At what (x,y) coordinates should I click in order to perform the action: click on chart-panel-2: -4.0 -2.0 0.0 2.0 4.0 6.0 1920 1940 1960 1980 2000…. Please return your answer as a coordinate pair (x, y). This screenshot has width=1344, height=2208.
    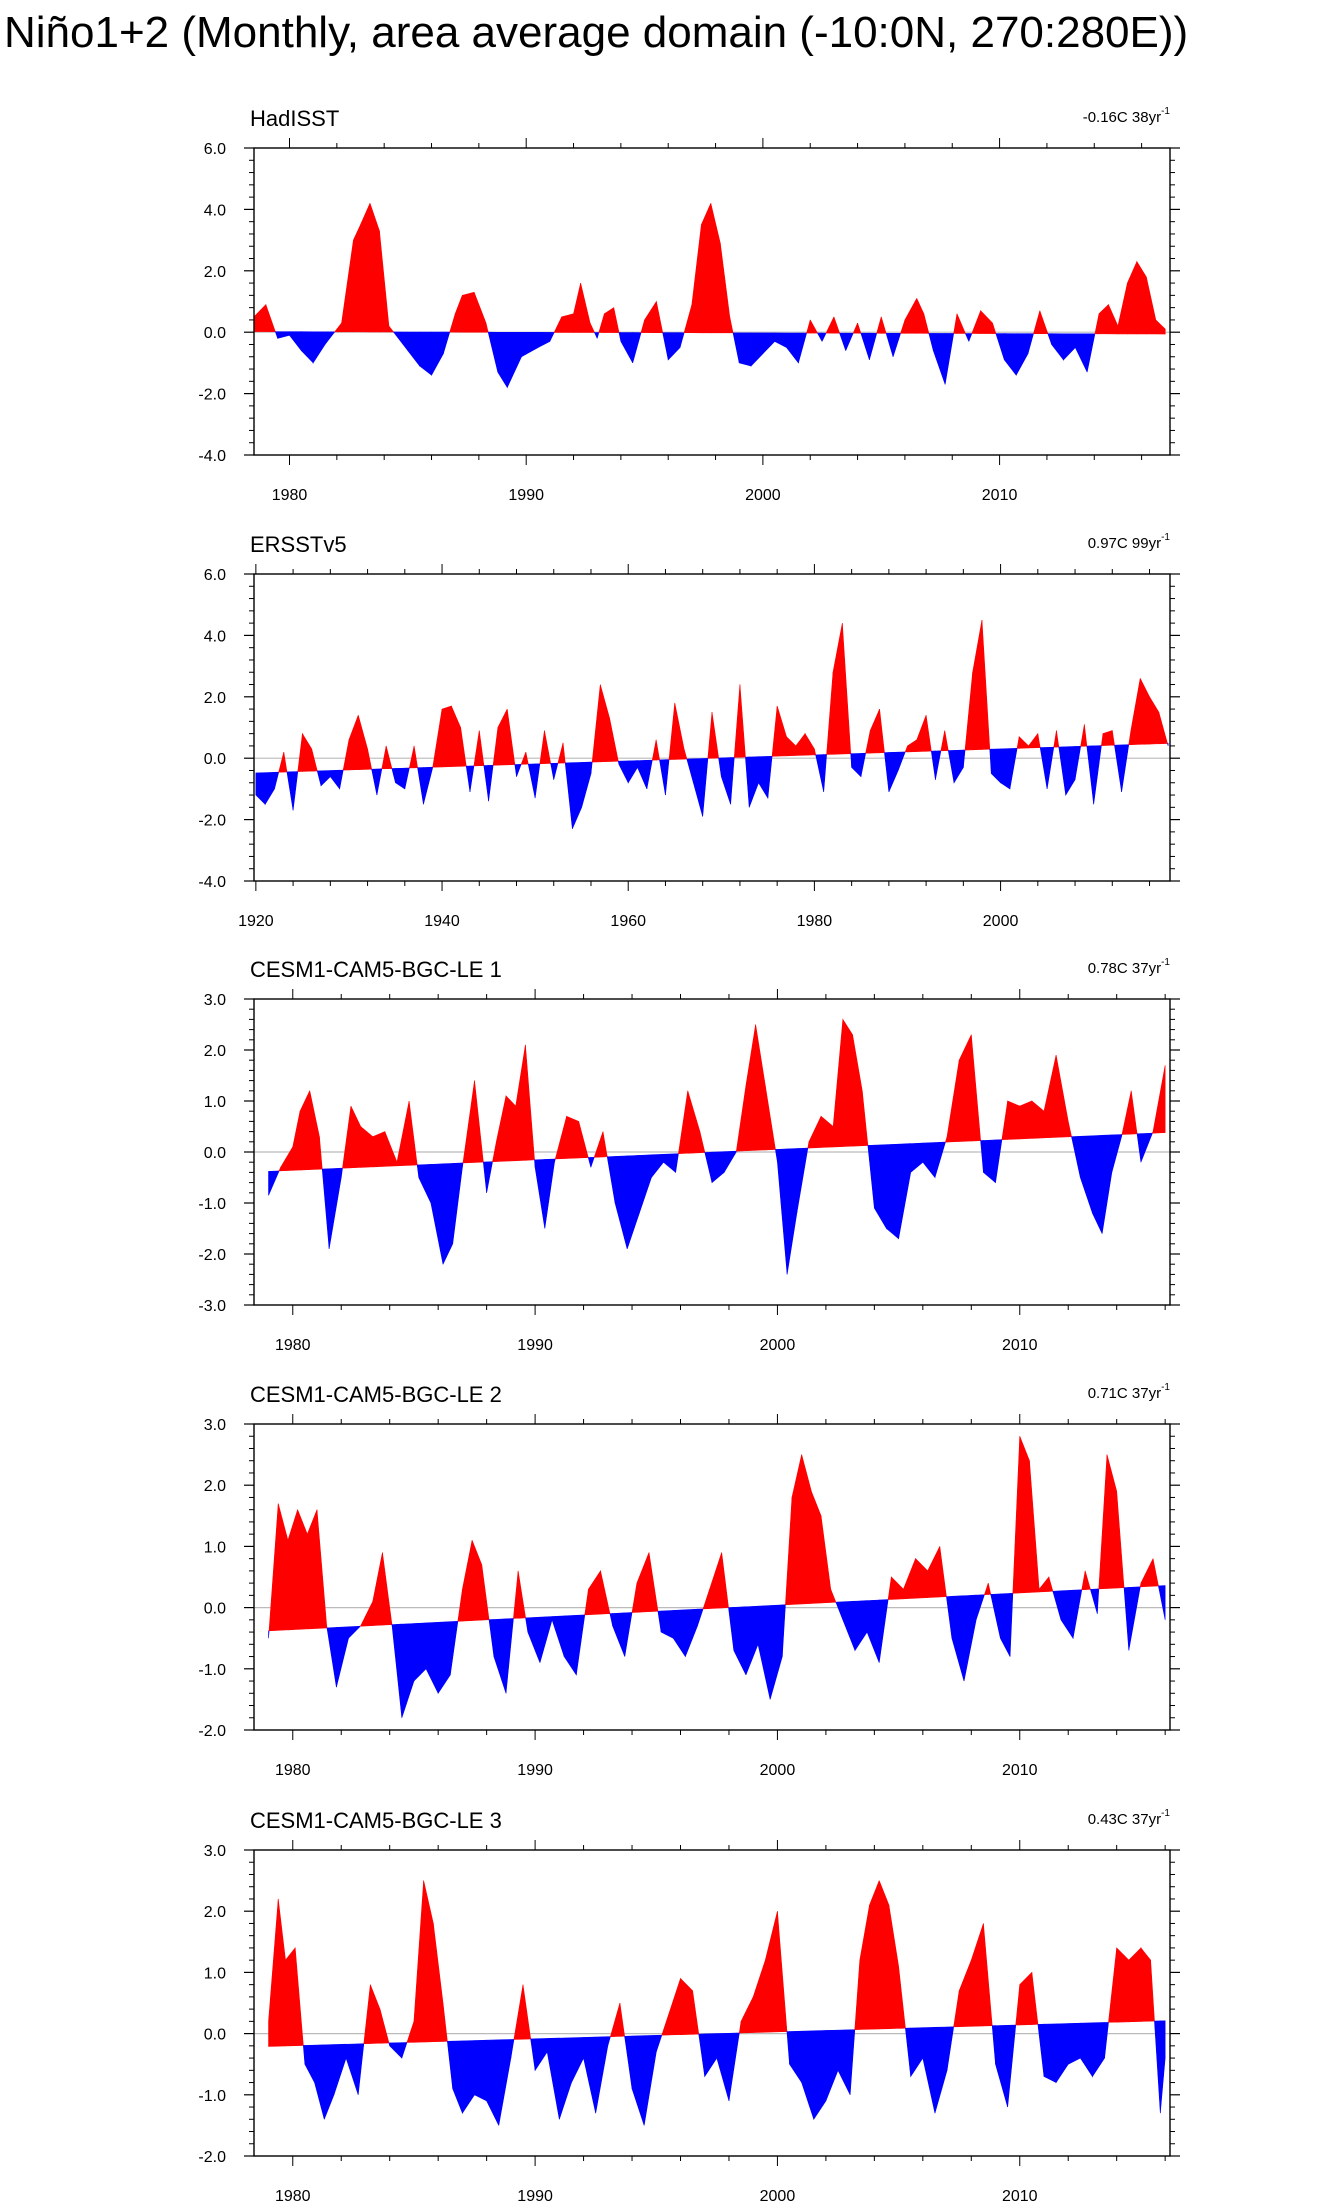
    Looking at the image, I should click on (689, 731).